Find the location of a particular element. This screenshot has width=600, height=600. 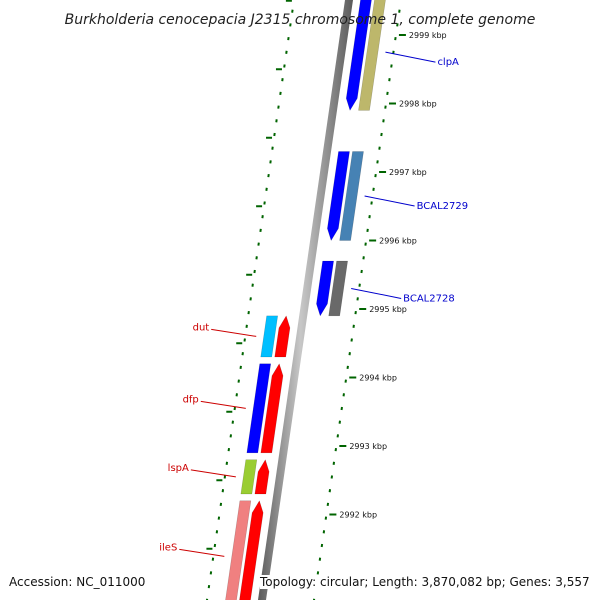

tick-label: 2997 kbp is located at coordinates (408, 172).